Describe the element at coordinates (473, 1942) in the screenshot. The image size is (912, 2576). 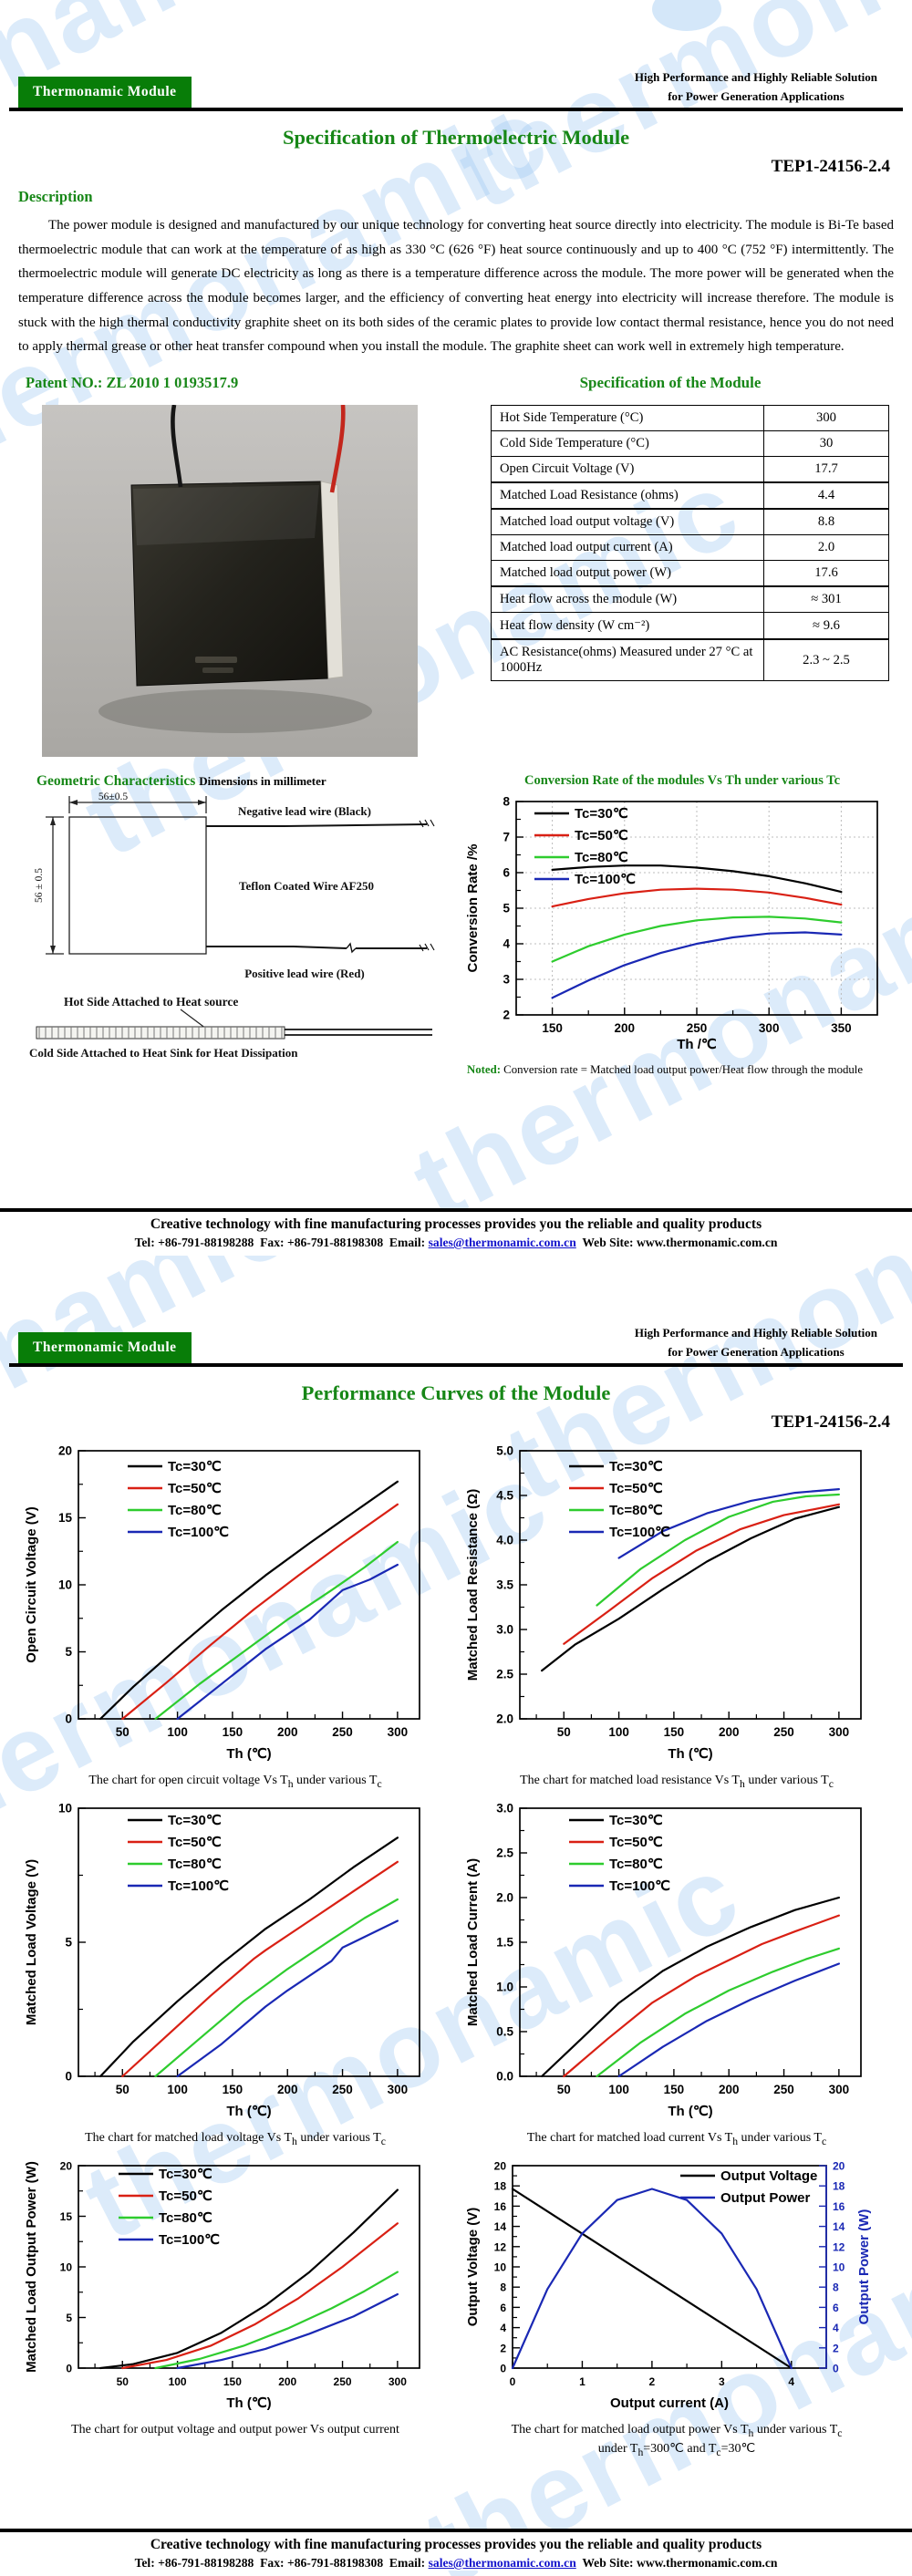
I see `svg-text: Matched Load Current (A)` at that location.